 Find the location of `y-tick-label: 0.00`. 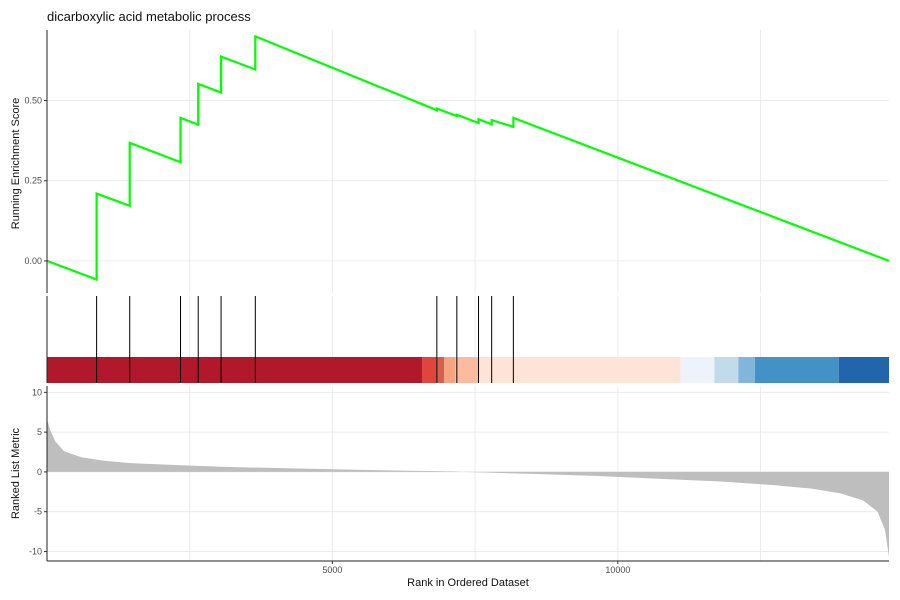

y-tick-label: 0.00 is located at coordinates (33, 261).